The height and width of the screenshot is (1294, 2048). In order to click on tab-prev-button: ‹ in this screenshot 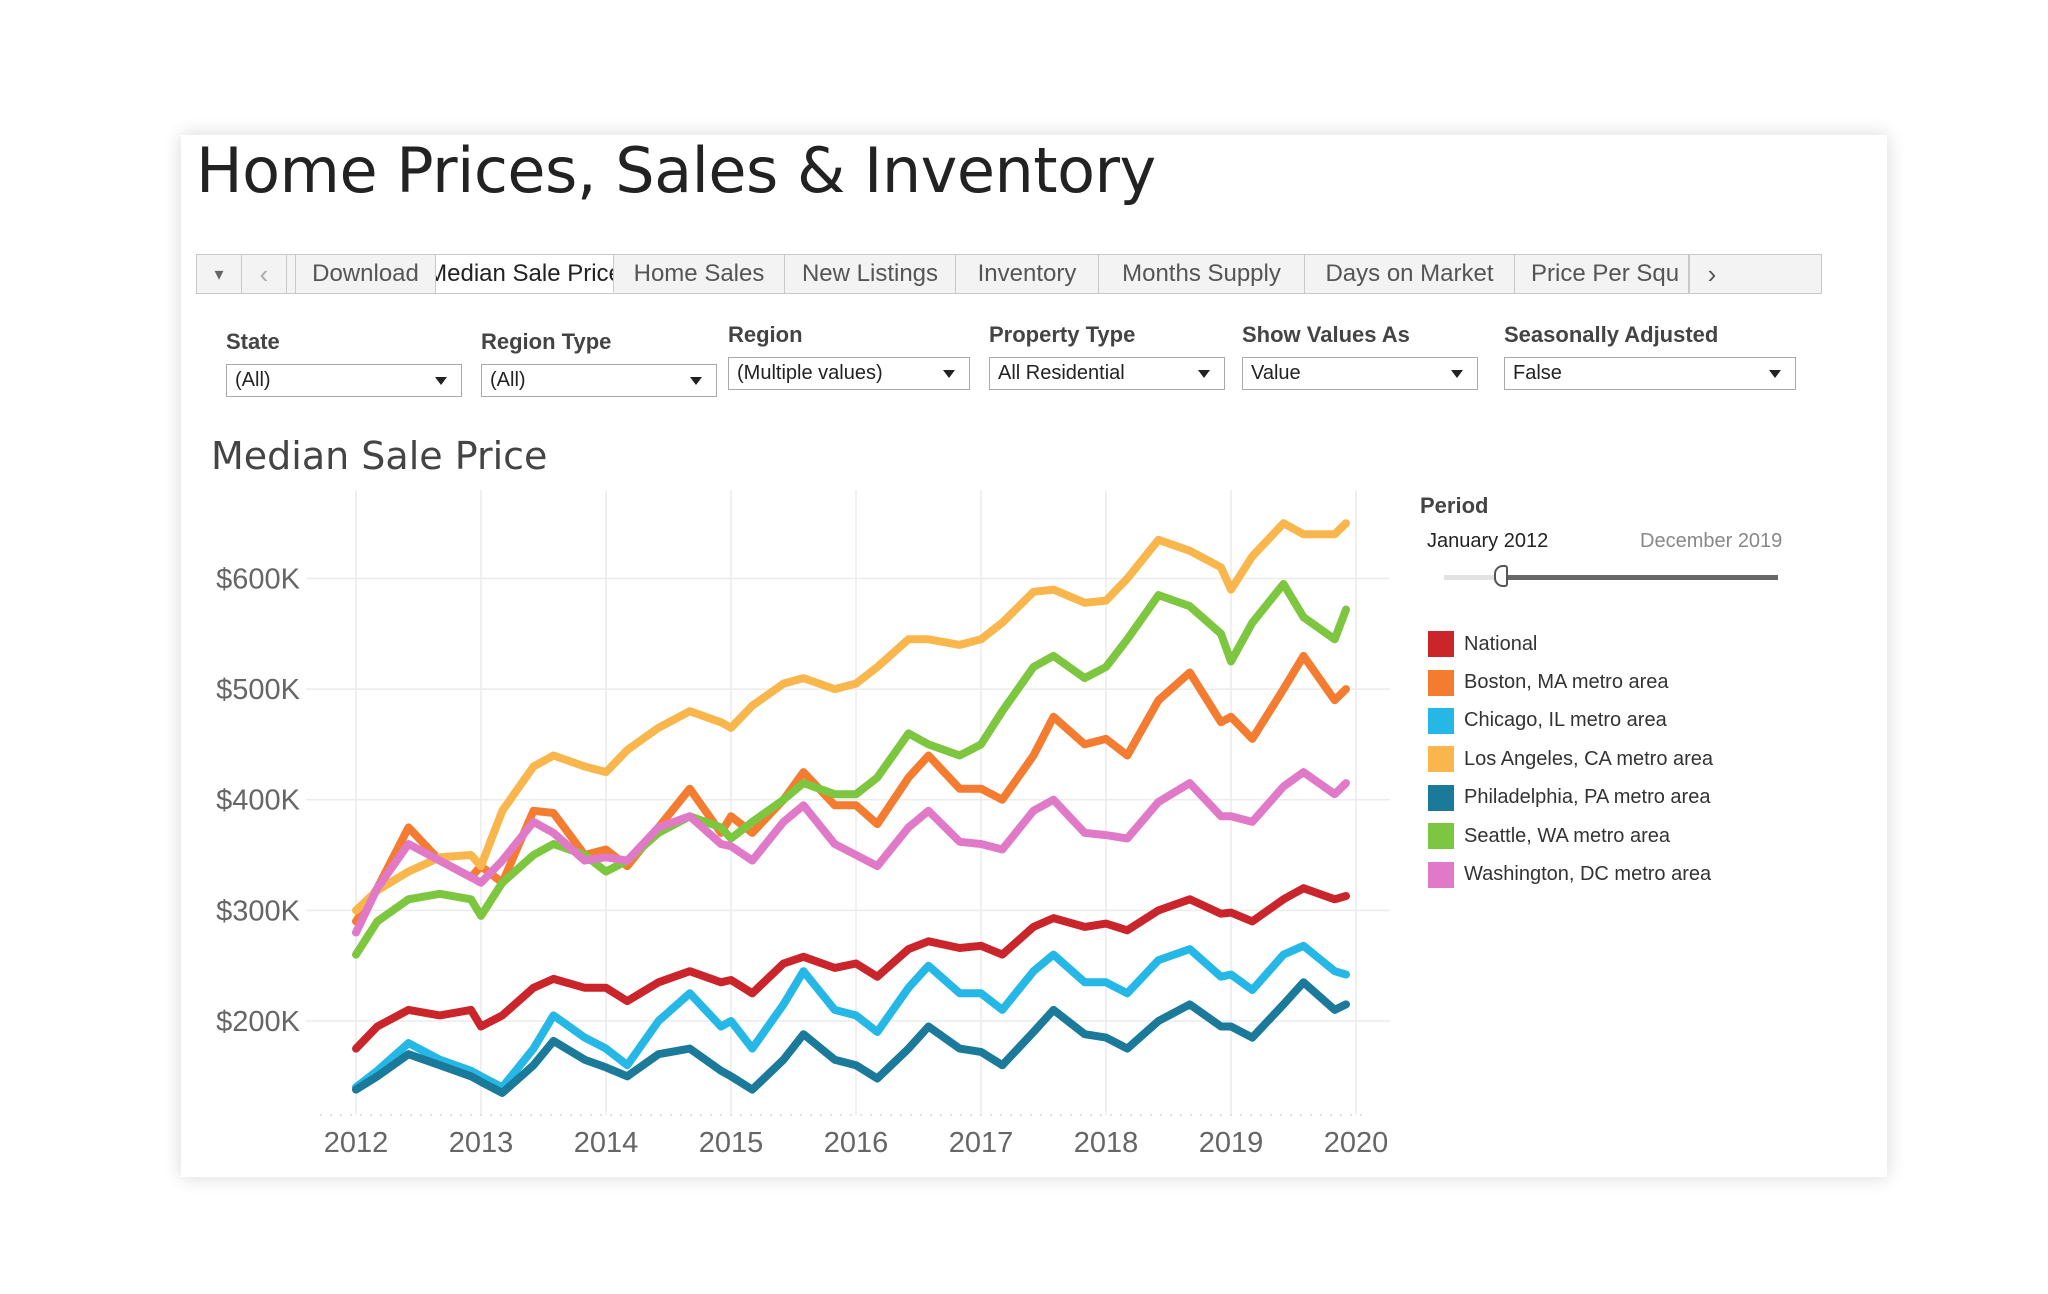, I will do `click(264, 274)`.